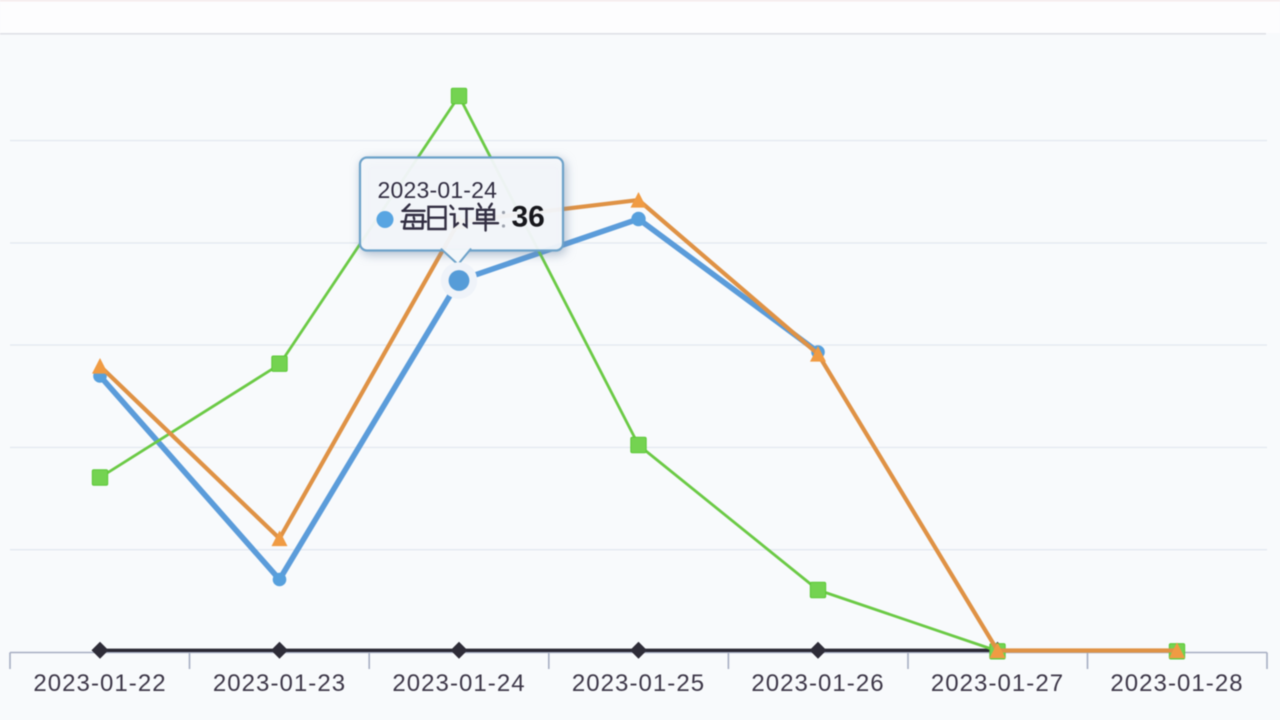 The image size is (1280, 720). What do you see at coordinates (817, 683) in the screenshot?
I see `svg-text: 2023-01-26` at bounding box center [817, 683].